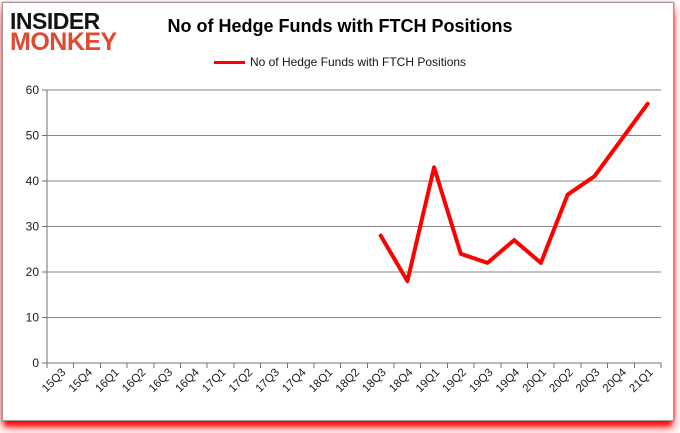 Image resolution: width=680 pixels, height=433 pixels. I want to click on x-axis-label: 19Q3, so click(481, 381).